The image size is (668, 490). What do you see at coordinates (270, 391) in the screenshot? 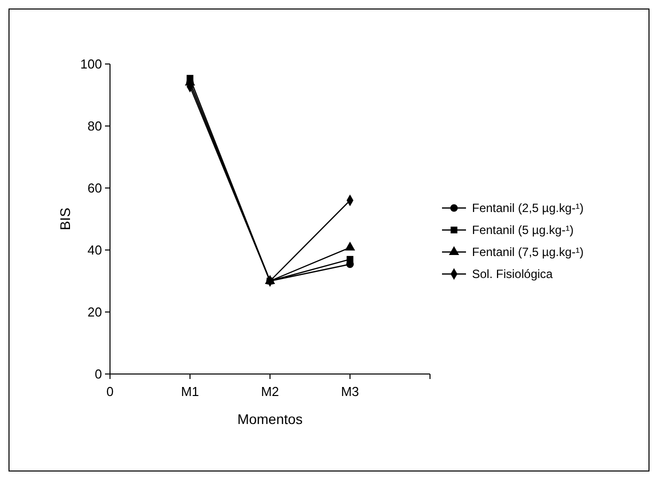
I see `x-tick-label: M2` at bounding box center [270, 391].